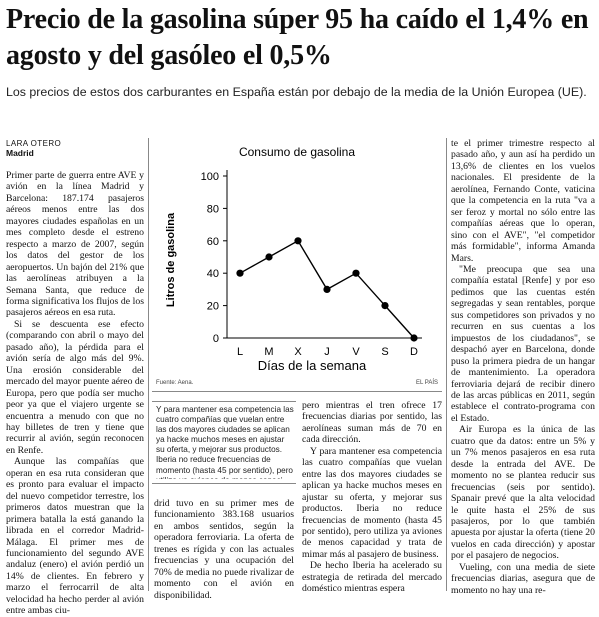  What do you see at coordinates (213, 274) in the screenshot?
I see `y-tick-label: 40` at bounding box center [213, 274].